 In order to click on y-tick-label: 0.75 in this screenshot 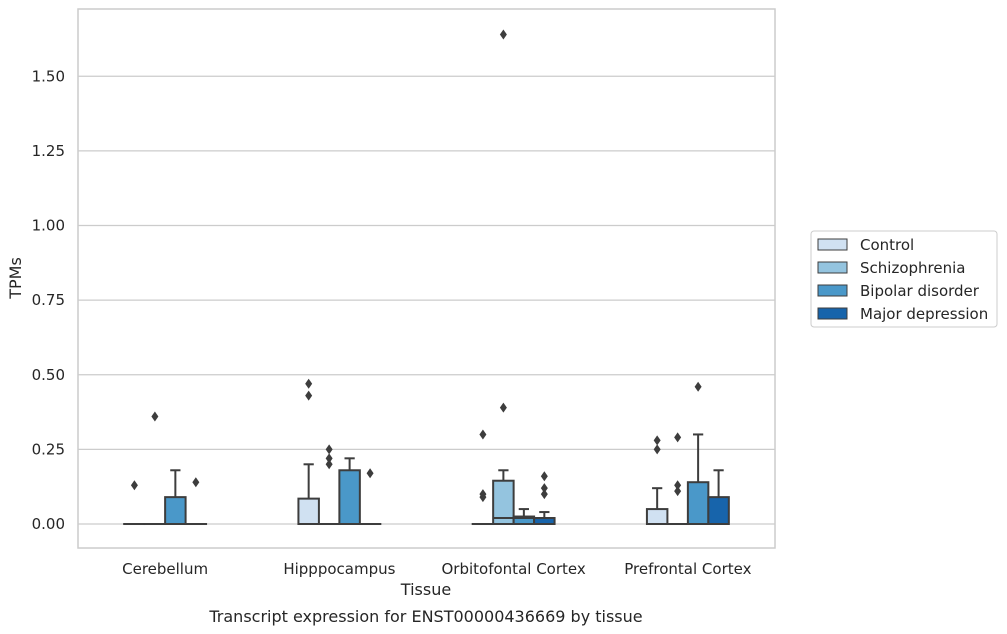, I will do `click(48, 300)`.